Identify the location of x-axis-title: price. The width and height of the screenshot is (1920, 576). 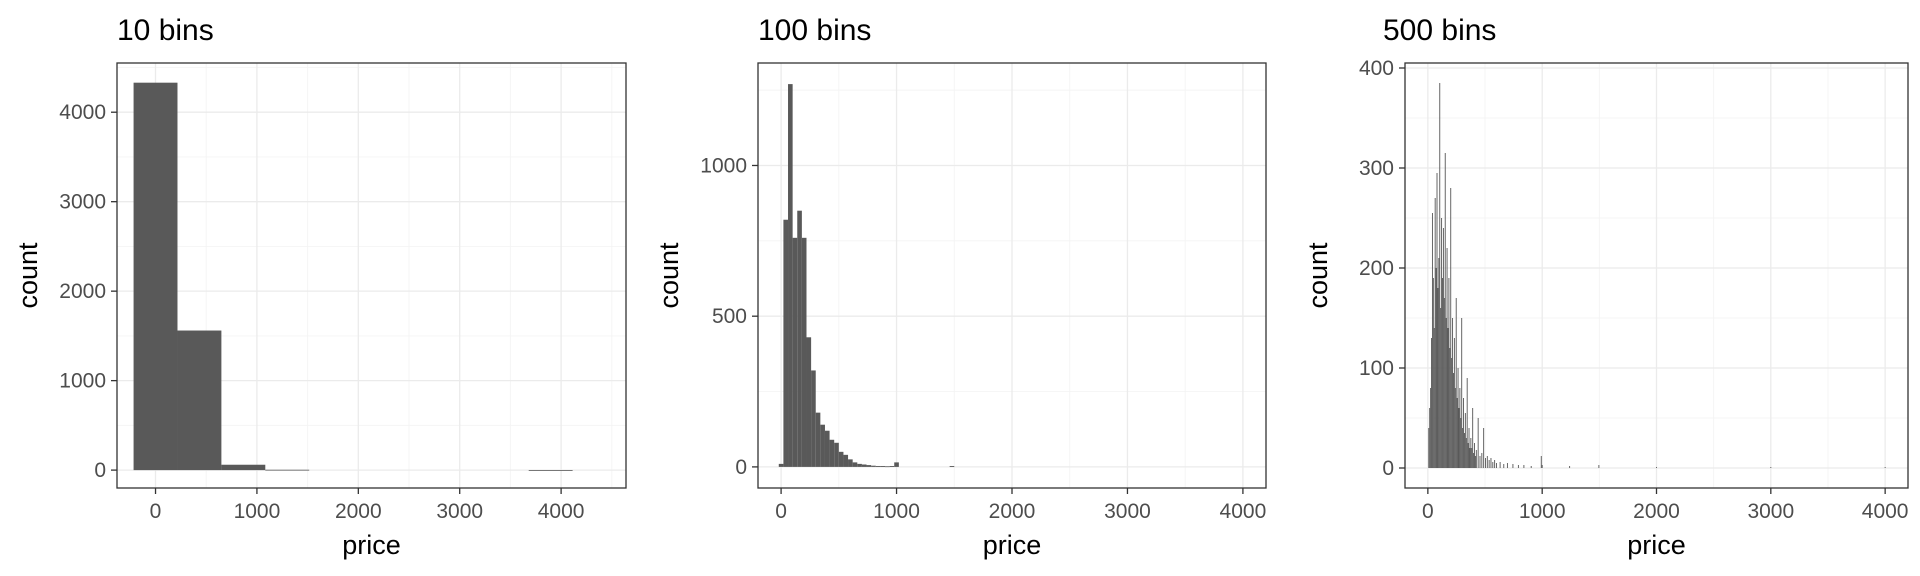
(371, 545).